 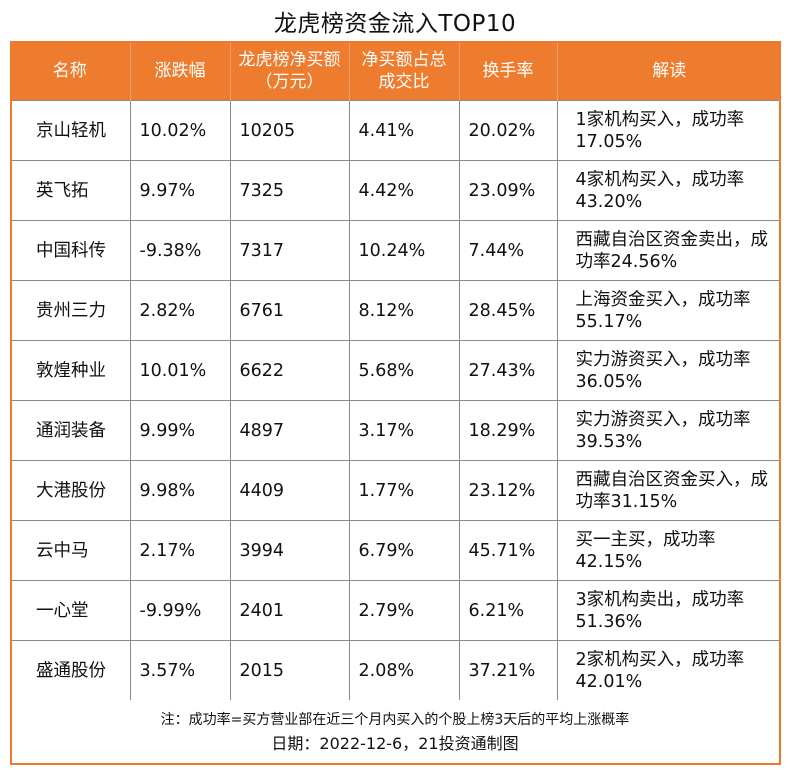 What do you see at coordinates (395, 24) in the screenshot?
I see `page-title: 龙虎榜资金流入TOP10` at bounding box center [395, 24].